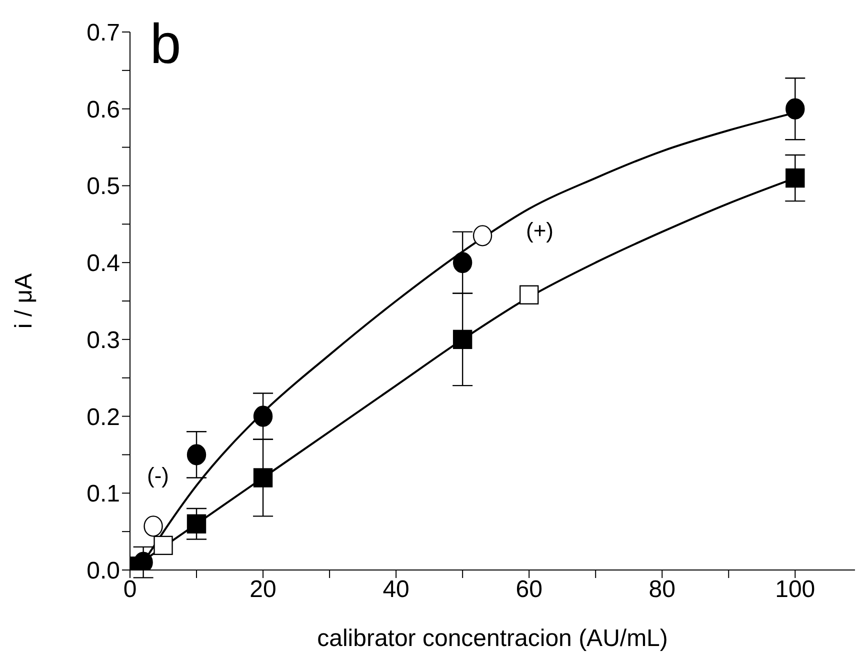 The width and height of the screenshot is (858, 671). Describe the element at coordinates (103, 110) in the screenshot. I see `y-tick-label: 0.6` at that location.